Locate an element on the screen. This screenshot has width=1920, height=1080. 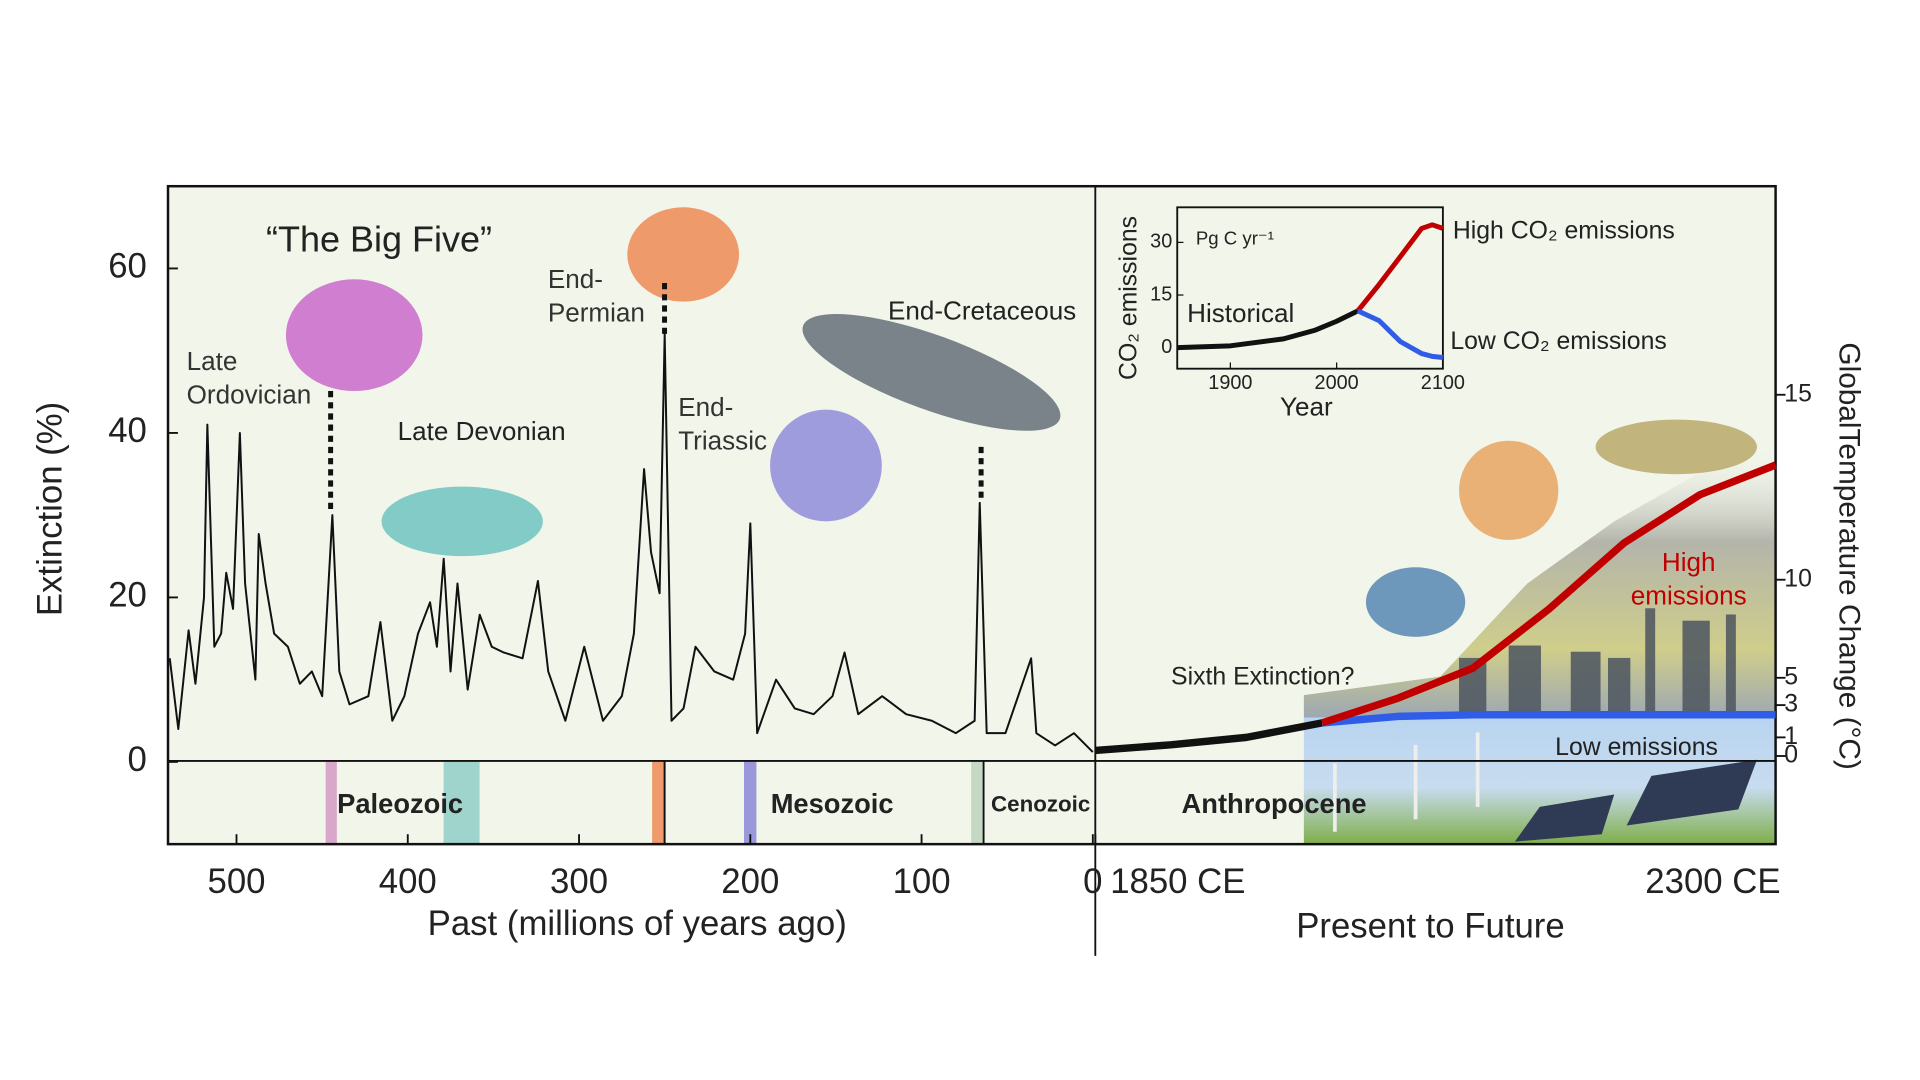
x-tick-label: 400 is located at coordinates (408, 882).